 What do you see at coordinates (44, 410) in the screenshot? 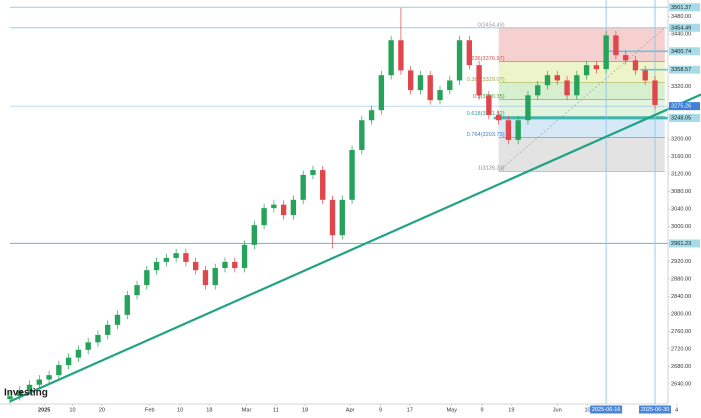
I see `x-tick-label: 2025` at bounding box center [44, 410].